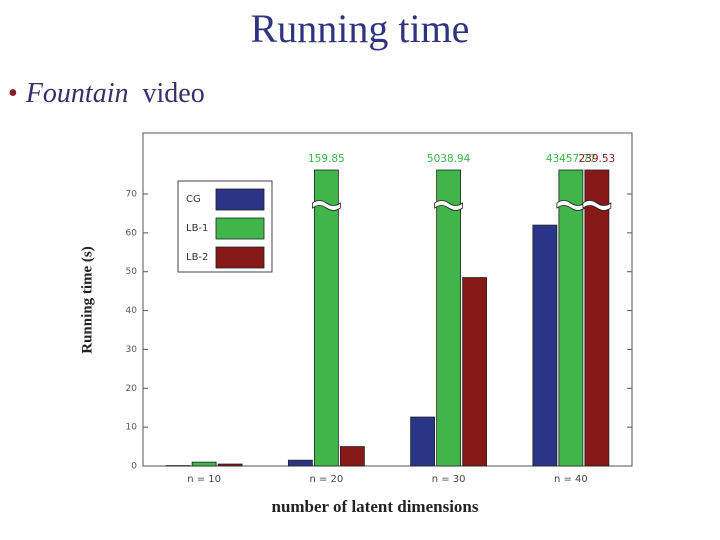 This screenshot has width=720, height=540. What do you see at coordinates (132, 311) in the screenshot?
I see `y-tick-label: 40` at bounding box center [132, 311].